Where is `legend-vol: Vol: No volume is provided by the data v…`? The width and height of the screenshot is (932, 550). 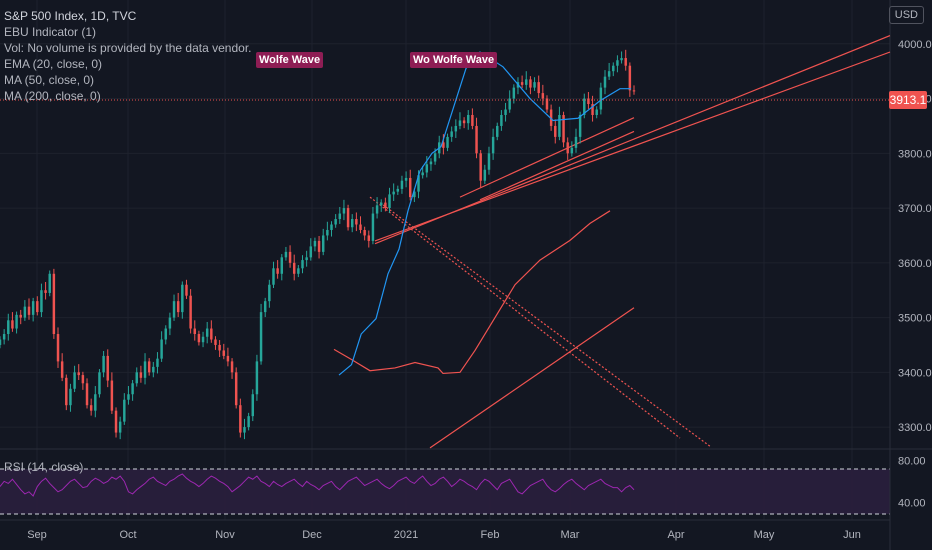
legend-vol: Vol: No volume is provided by the data v… is located at coordinates (128, 48).